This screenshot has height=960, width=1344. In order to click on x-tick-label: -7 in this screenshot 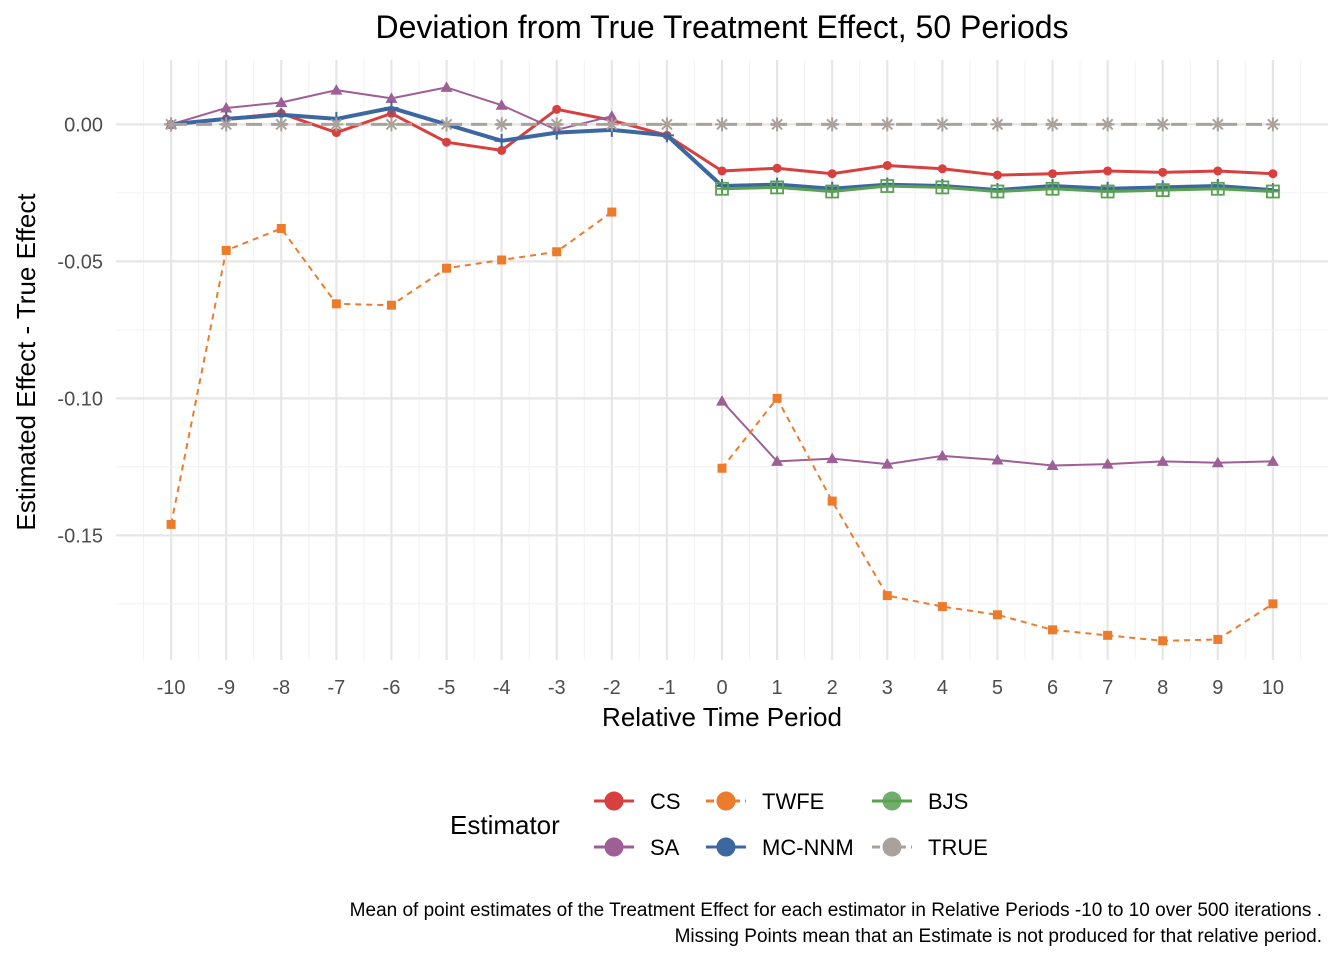, I will do `click(336, 688)`.